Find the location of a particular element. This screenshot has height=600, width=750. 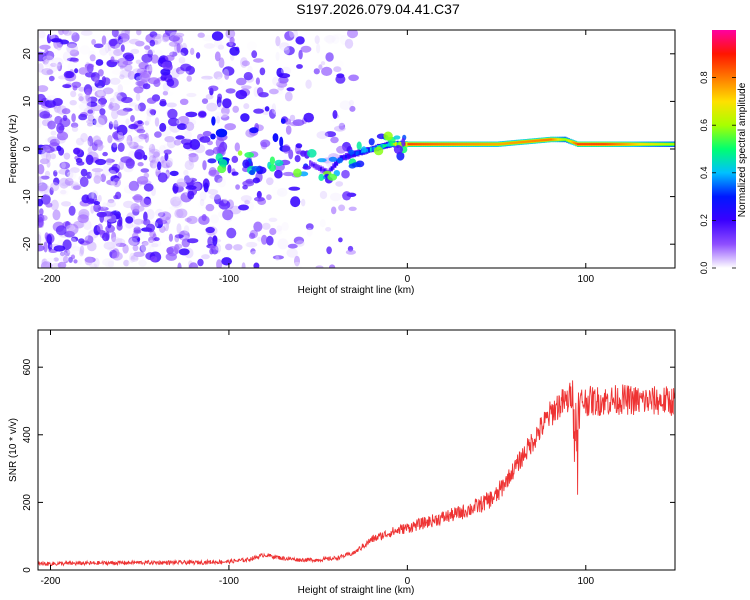

colorbar-tick-label: 0.6 is located at coordinates (704, 125).